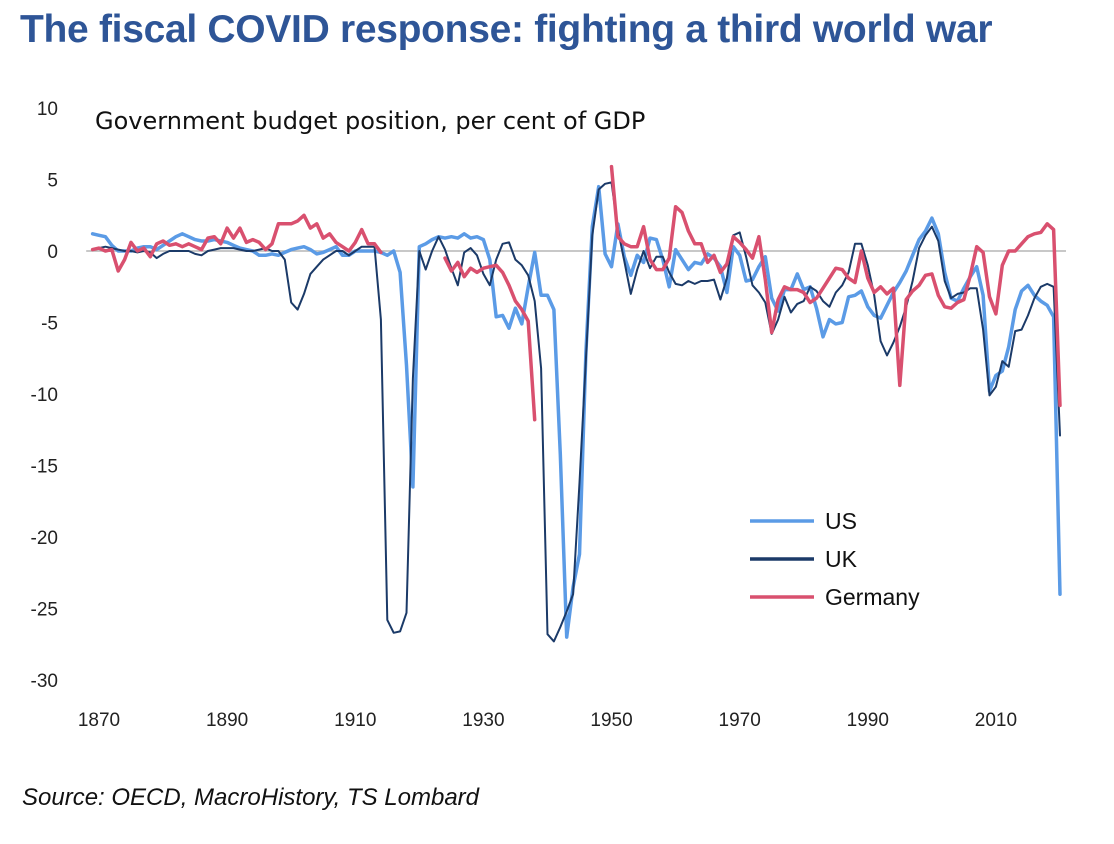 The height and width of the screenshot is (844, 1114). I want to click on legend: US UK Germany, so click(835, 559).